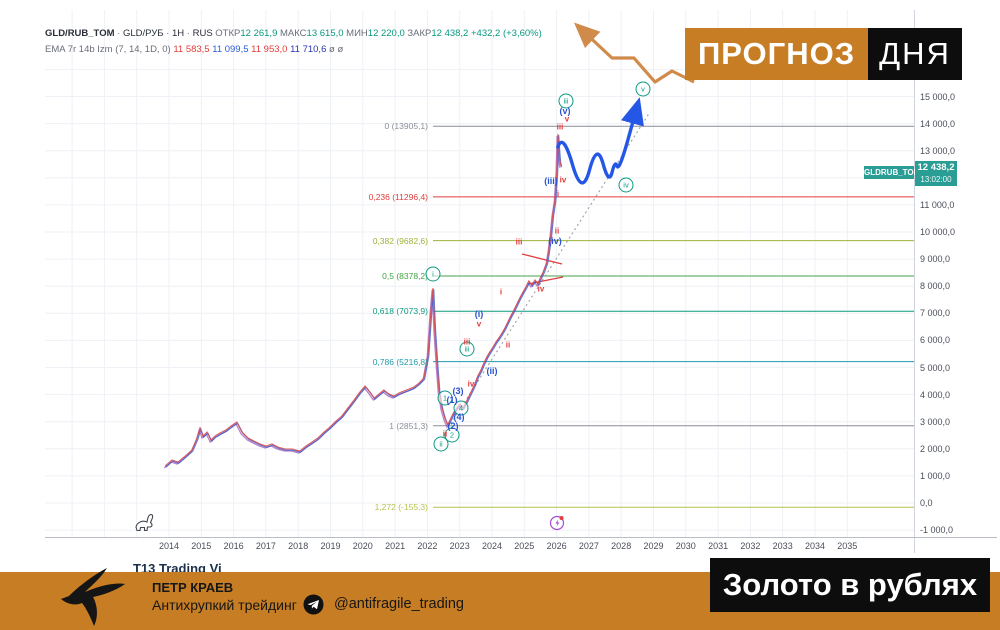 The height and width of the screenshot is (630, 1000). Describe the element at coordinates (524, 546) in the screenshot. I see `year-tick: 2025` at that location.